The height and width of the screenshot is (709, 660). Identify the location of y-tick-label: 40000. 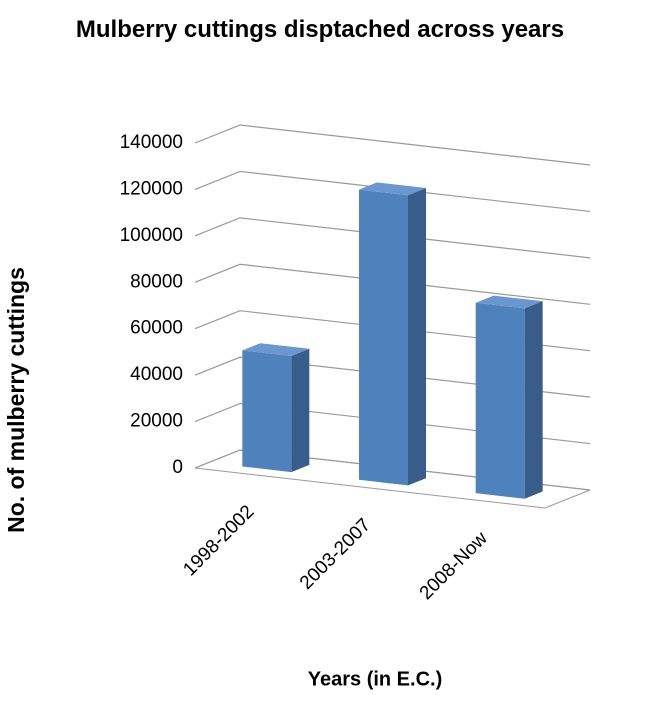
(156, 374).